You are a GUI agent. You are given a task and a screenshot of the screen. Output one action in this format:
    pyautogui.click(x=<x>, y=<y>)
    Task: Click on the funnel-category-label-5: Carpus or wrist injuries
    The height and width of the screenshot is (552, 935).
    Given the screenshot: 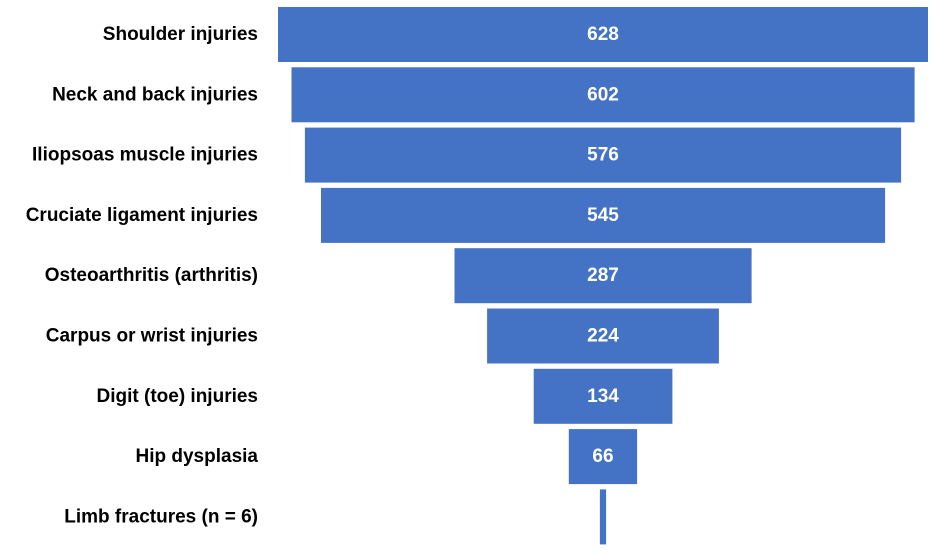 What is the action you would take?
    pyautogui.click(x=152, y=336)
    